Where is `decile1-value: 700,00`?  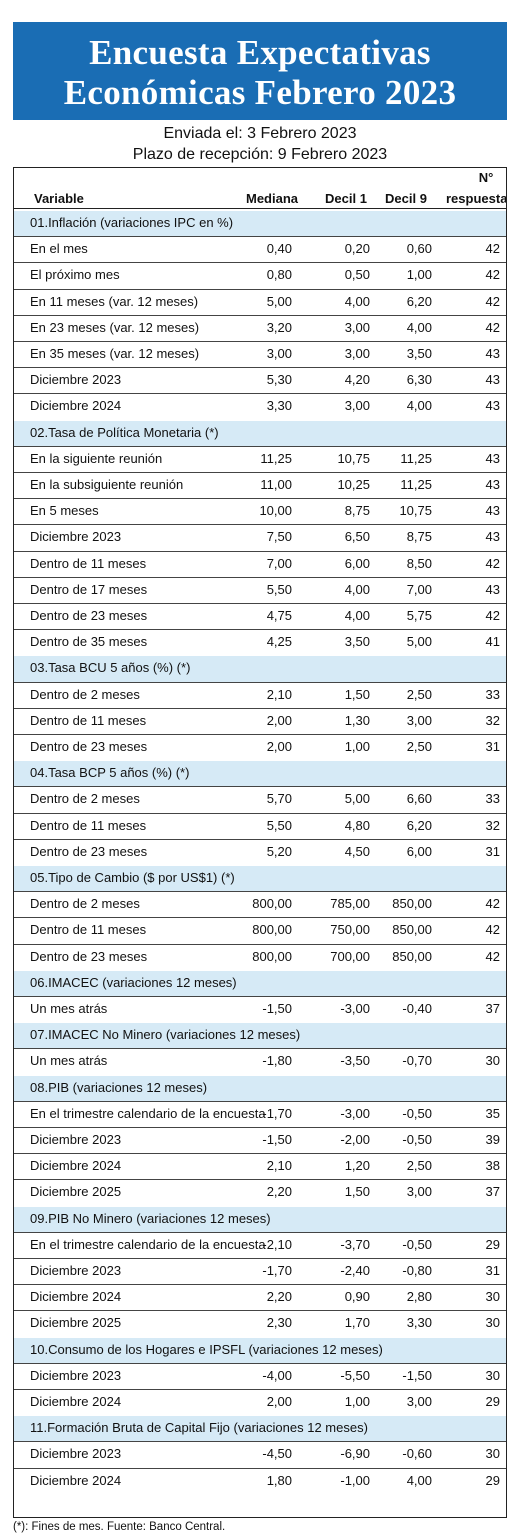 decile1-value: 700,00 is located at coordinates (350, 956).